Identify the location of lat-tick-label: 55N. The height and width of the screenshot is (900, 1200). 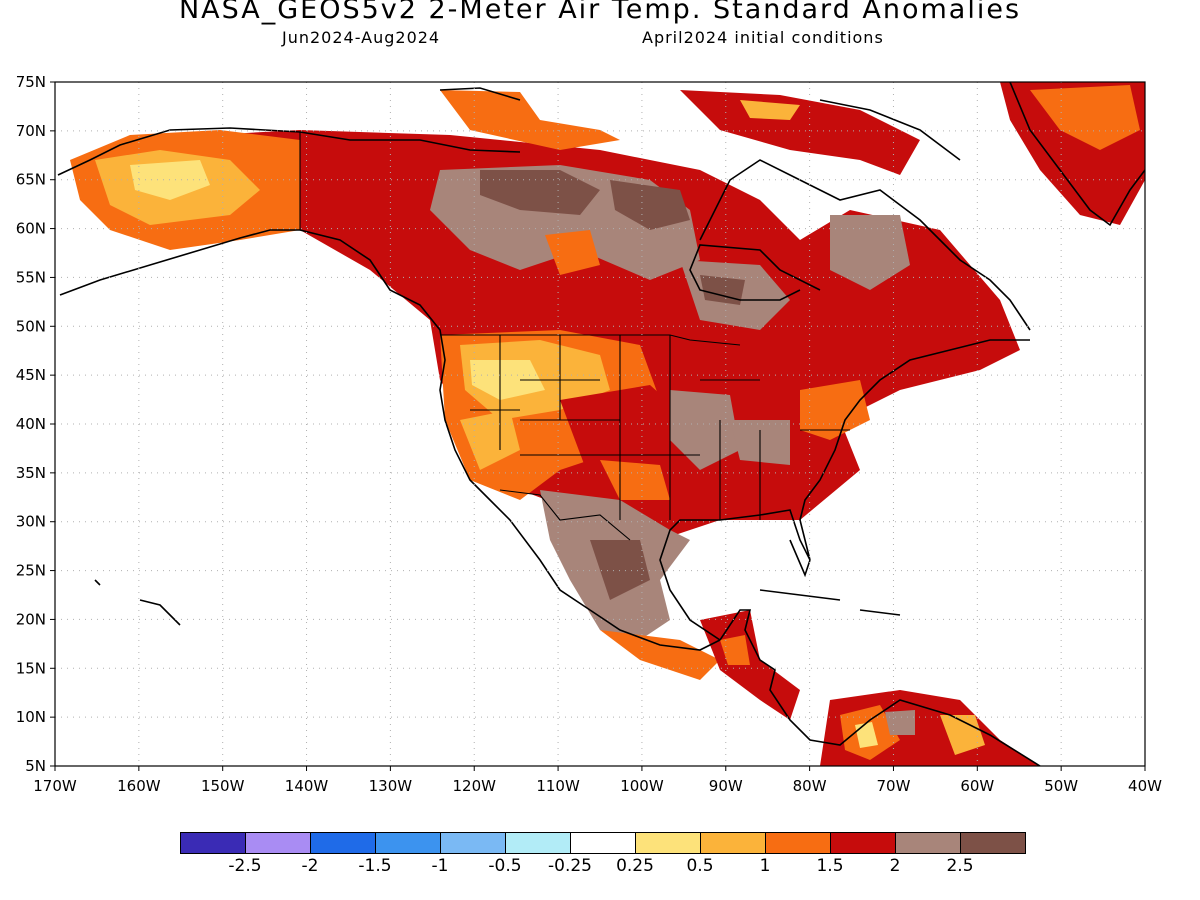
(31, 277).